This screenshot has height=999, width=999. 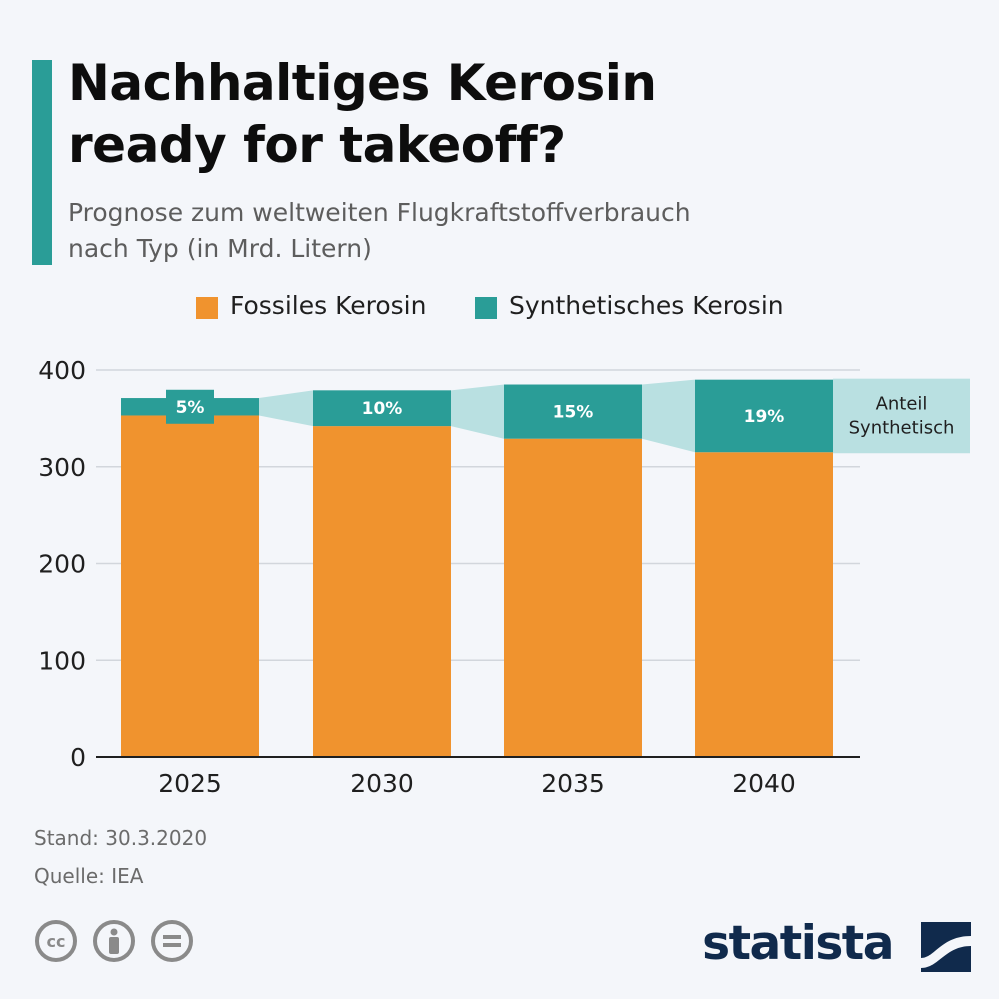 I want to click on by-icon, so click(x=114, y=941).